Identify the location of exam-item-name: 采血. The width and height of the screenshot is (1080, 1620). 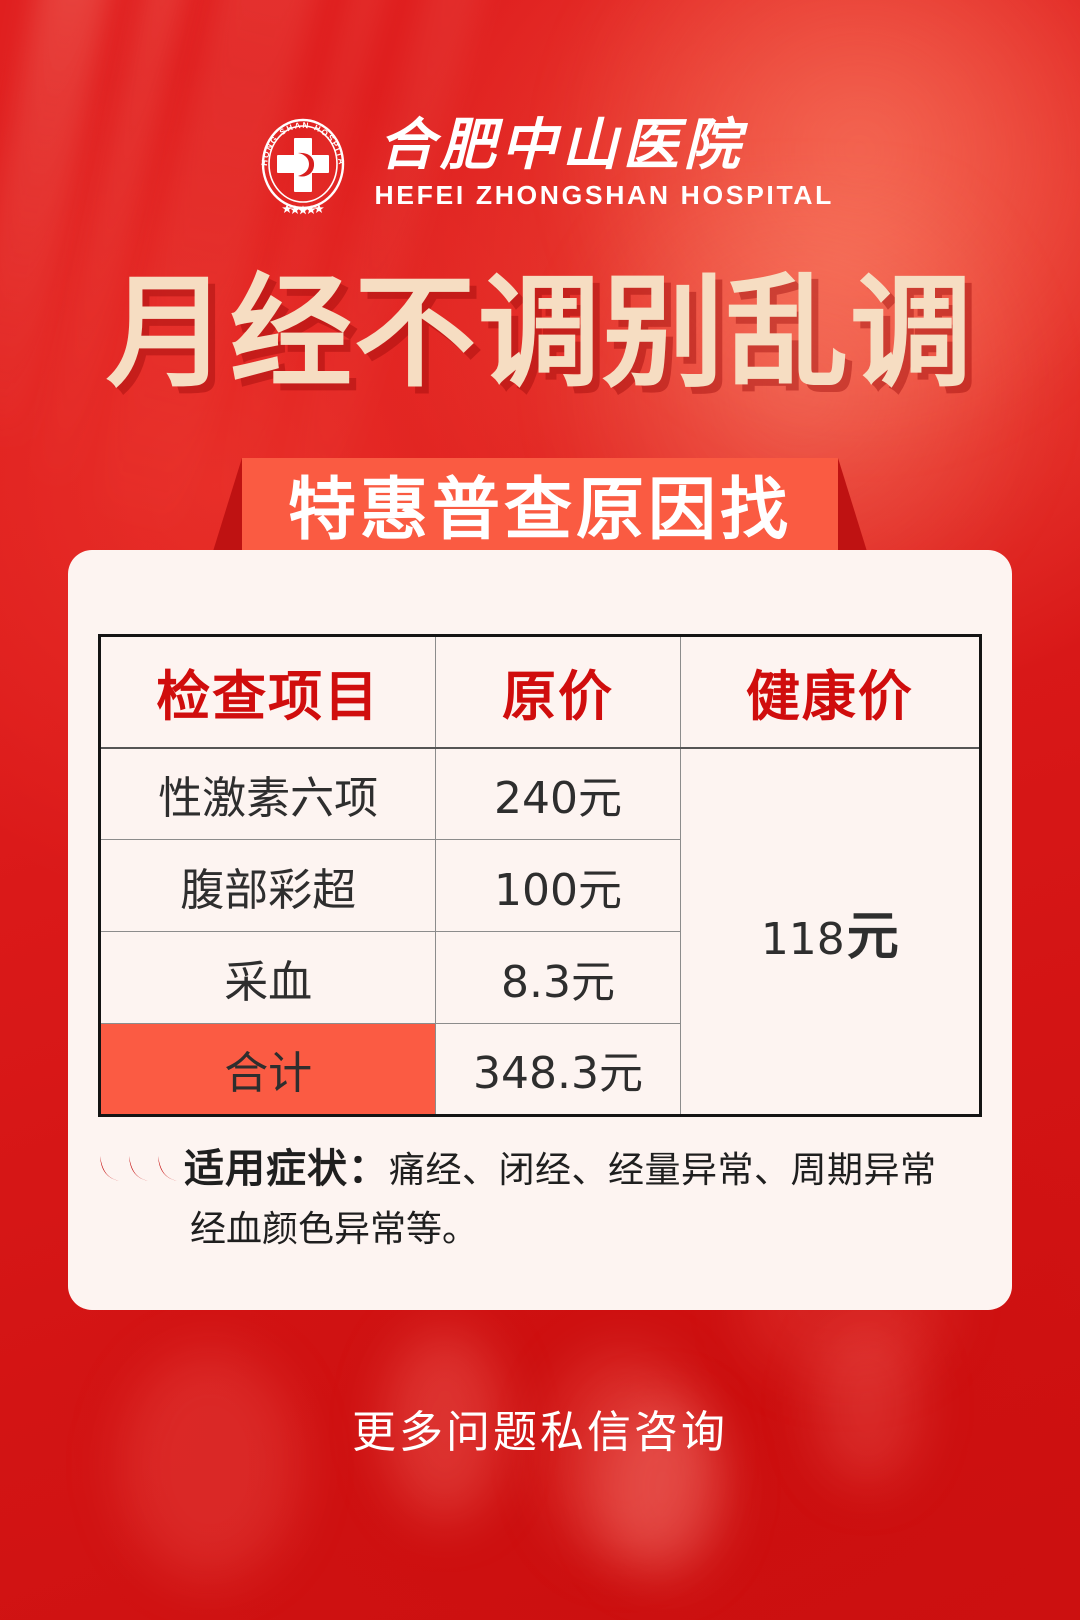
(267, 977).